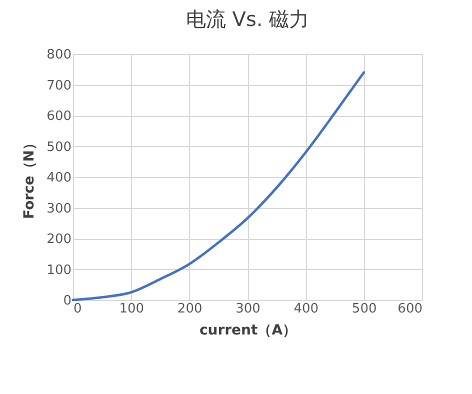 Image resolution: width=472 pixels, height=394 pixels. Describe the element at coordinates (59, 270) in the screenshot. I see `y-tick-label: 100` at that location.